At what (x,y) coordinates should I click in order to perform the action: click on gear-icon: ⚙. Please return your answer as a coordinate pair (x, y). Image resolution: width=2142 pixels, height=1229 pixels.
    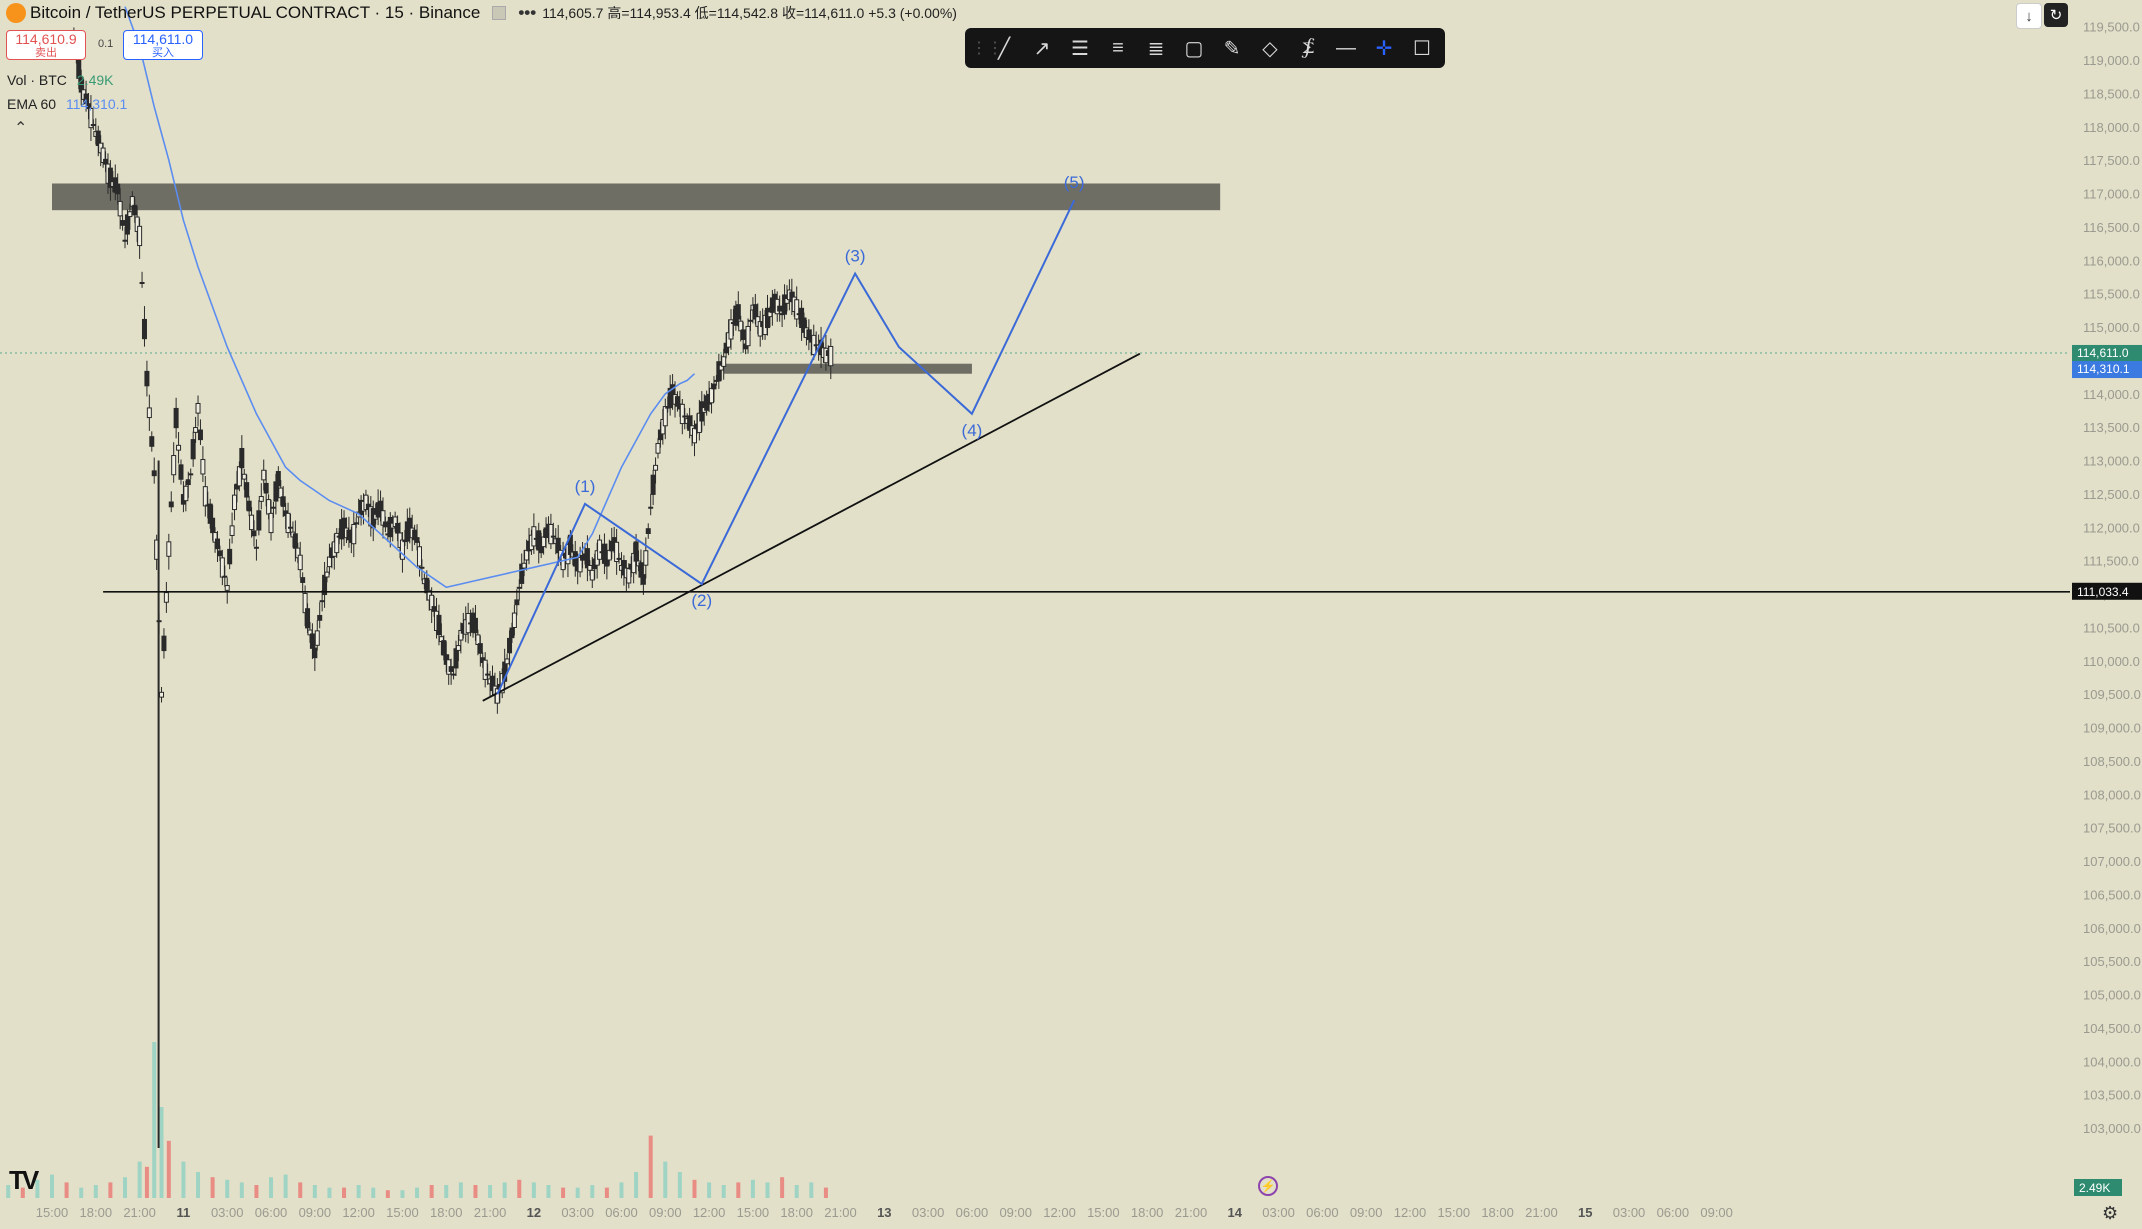
    Looking at the image, I should click on (2110, 1213).